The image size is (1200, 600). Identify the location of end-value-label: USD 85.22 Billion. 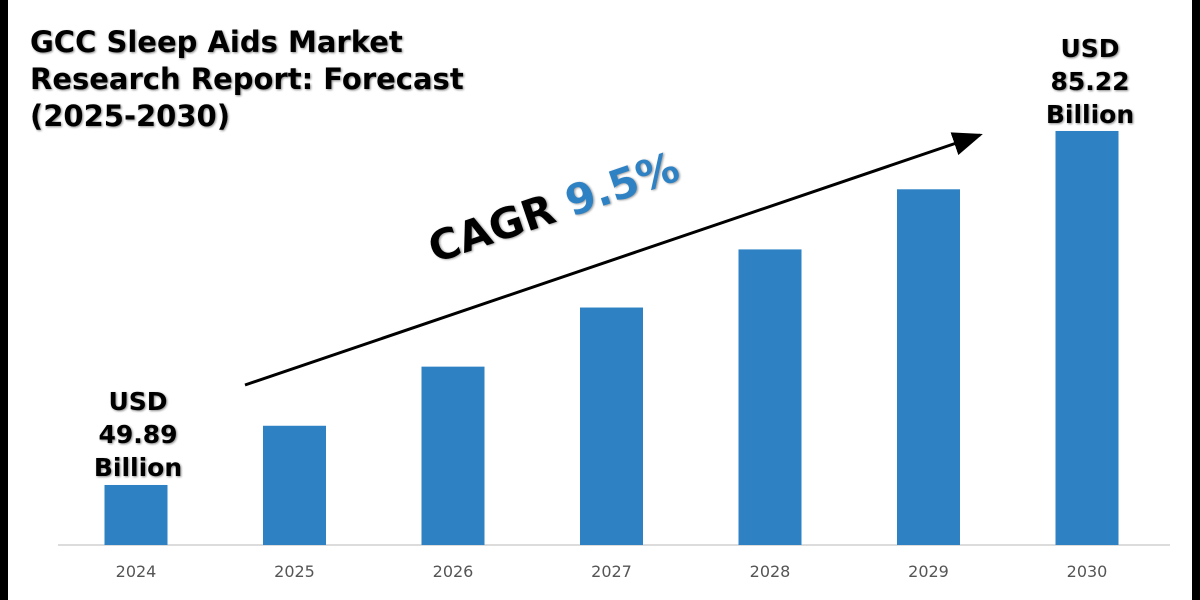
(1090, 81).